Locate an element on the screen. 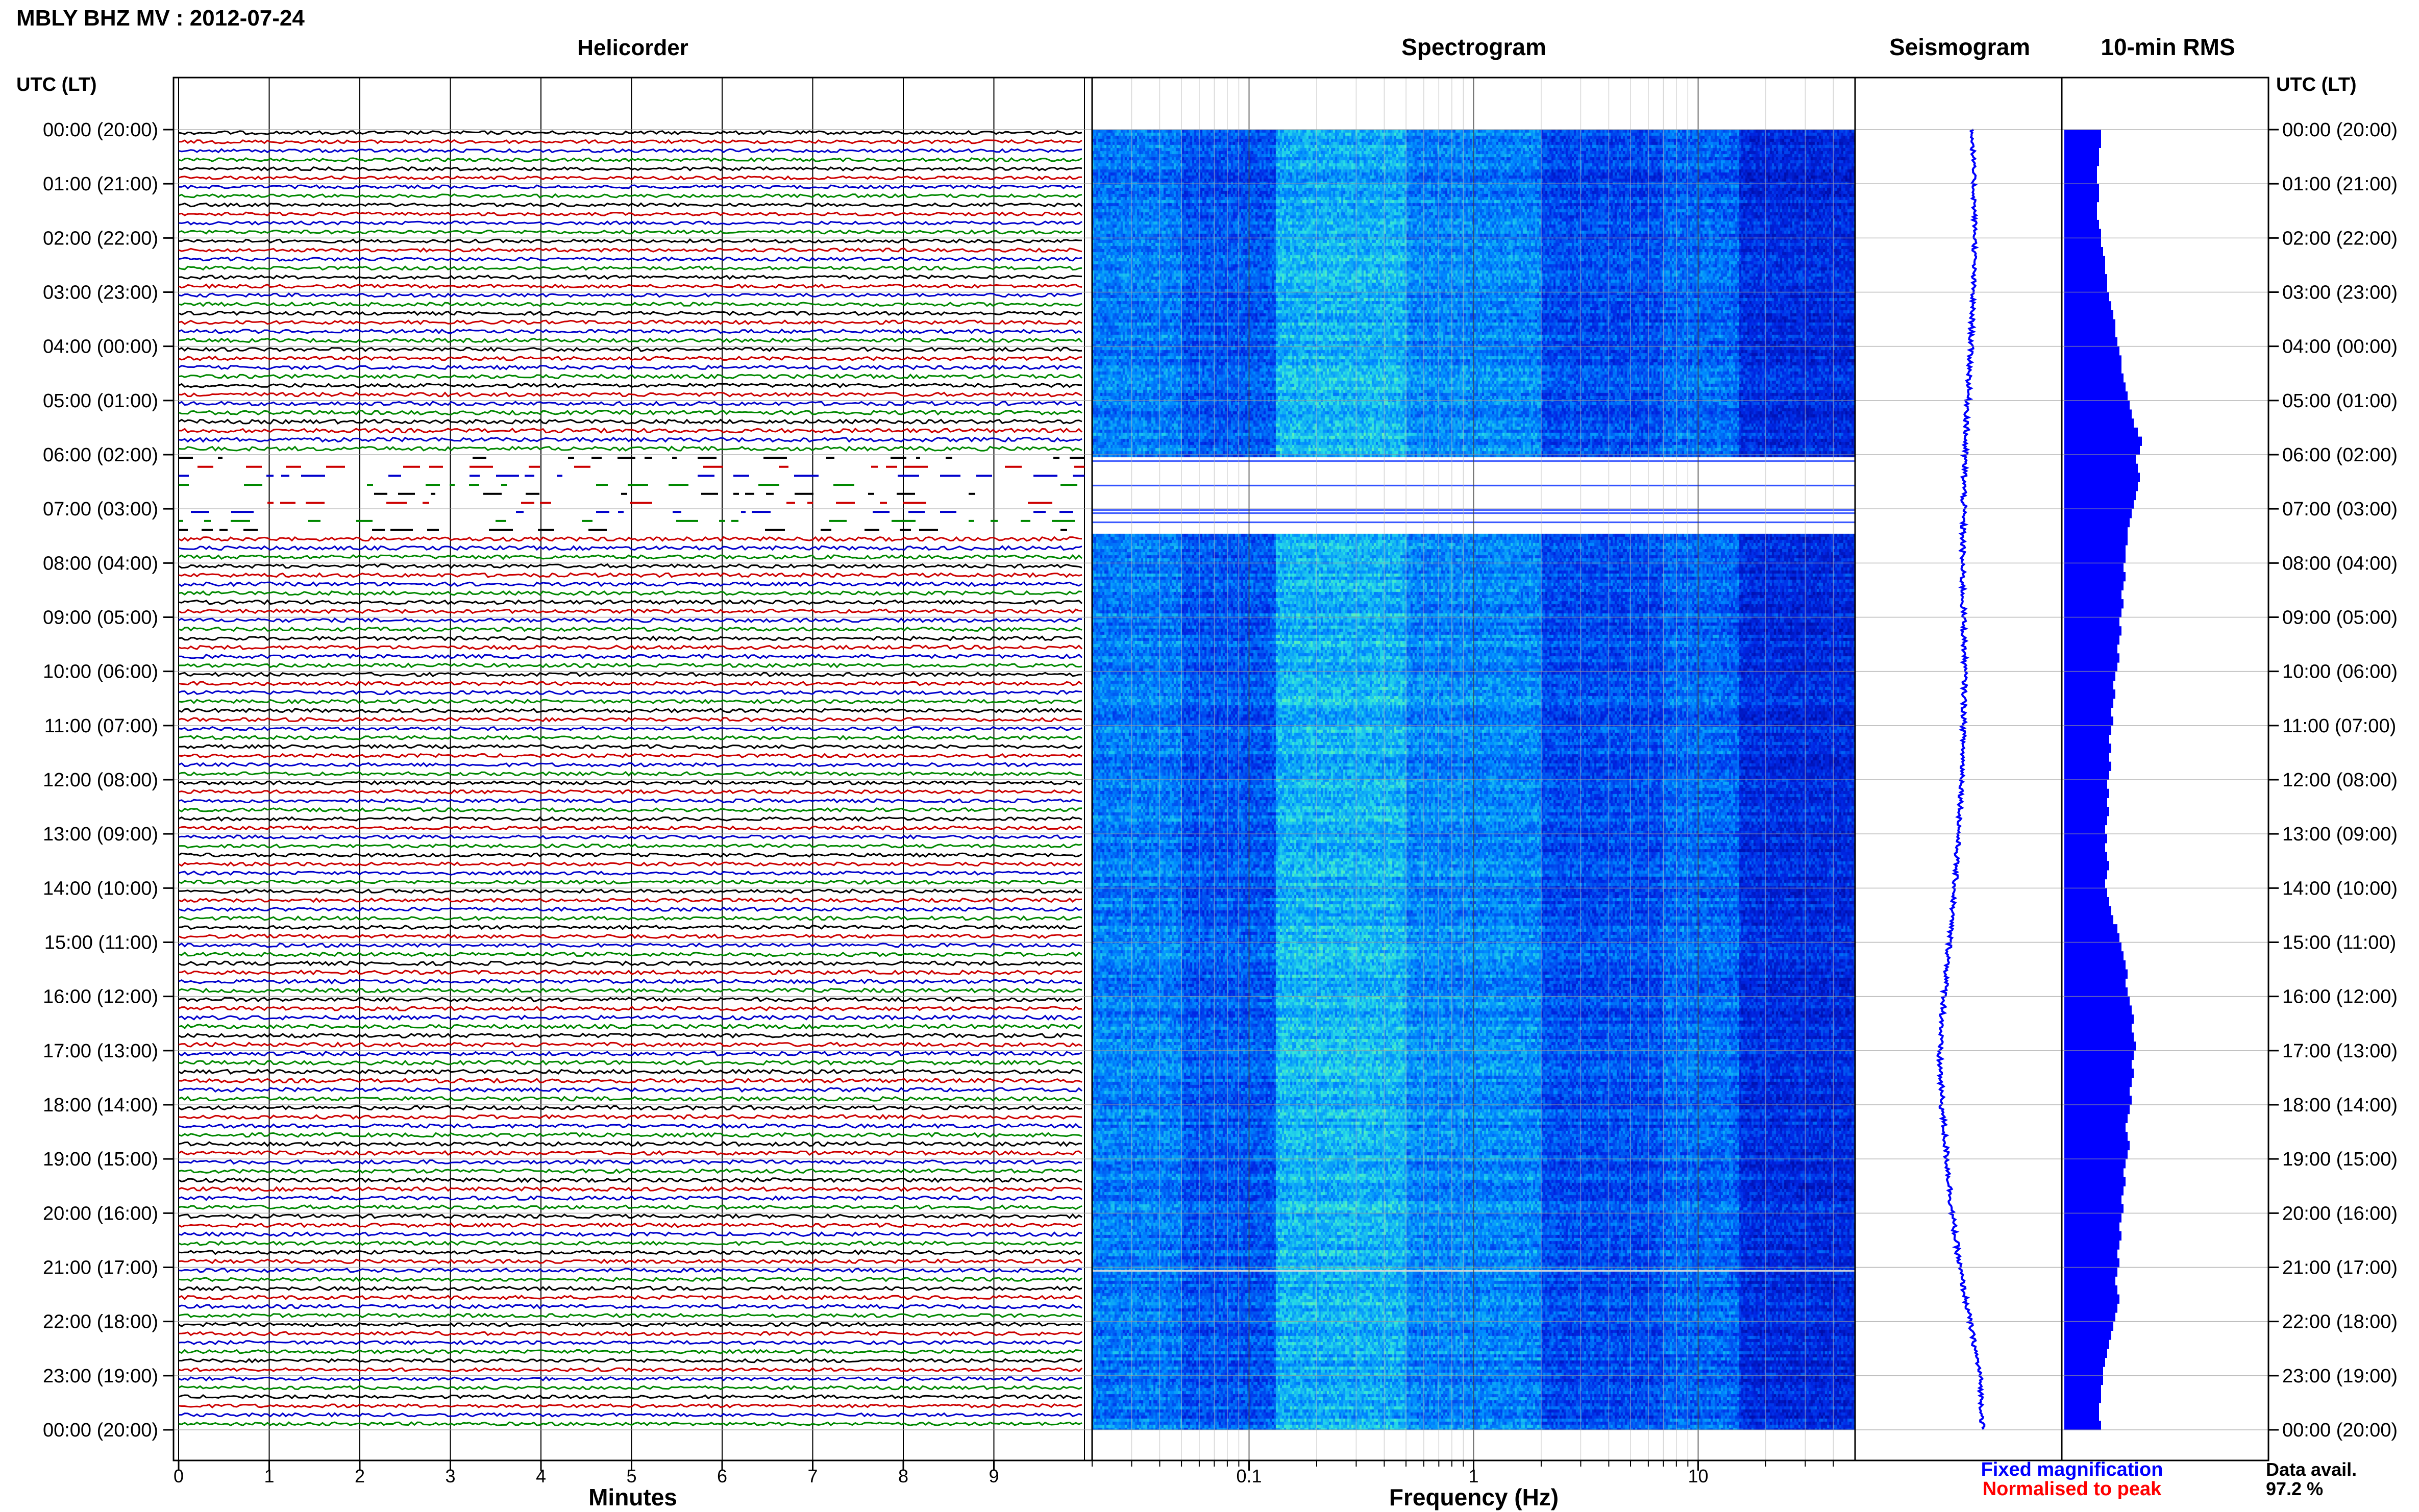 The width and height of the screenshot is (2419, 1512). minute-tick-label: 1 is located at coordinates (269, 1476).